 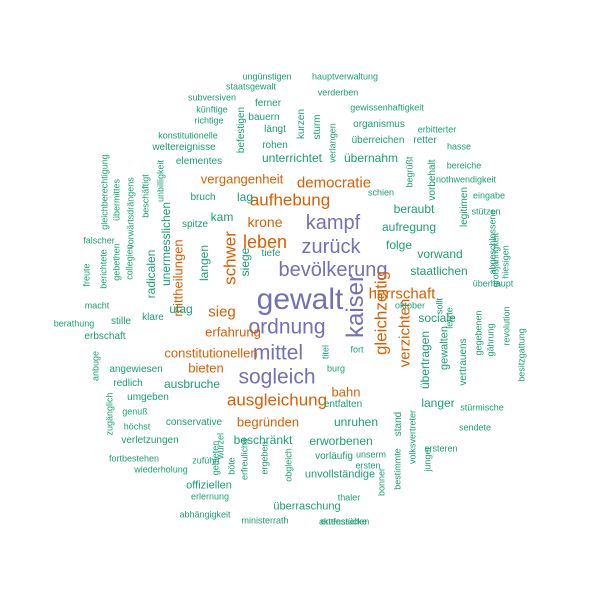 What do you see at coordinates (425, 360) in the screenshot?
I see `word-übertragen: übertragen` at bounding box center [425, 360].